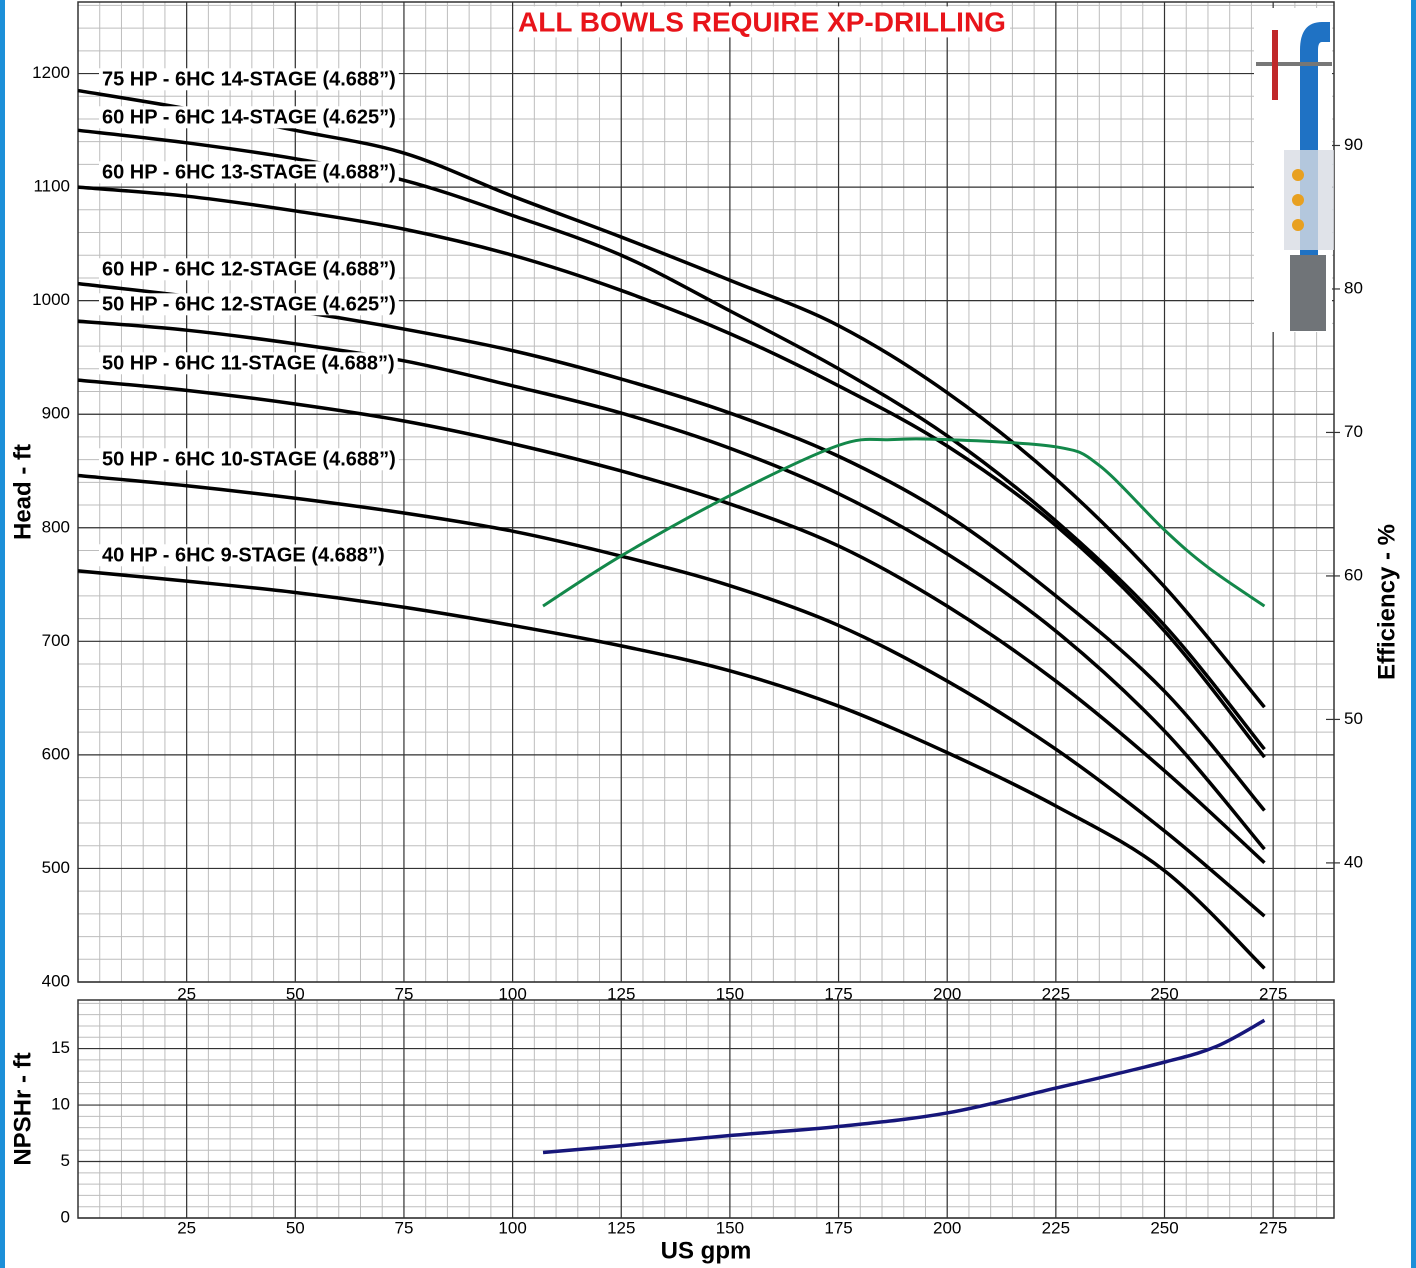 This screenshot has width=1416, height=1268. I want to click on series-label: 50 HP - 6HC 11-STAGE (4.688”), so click(248, 363).